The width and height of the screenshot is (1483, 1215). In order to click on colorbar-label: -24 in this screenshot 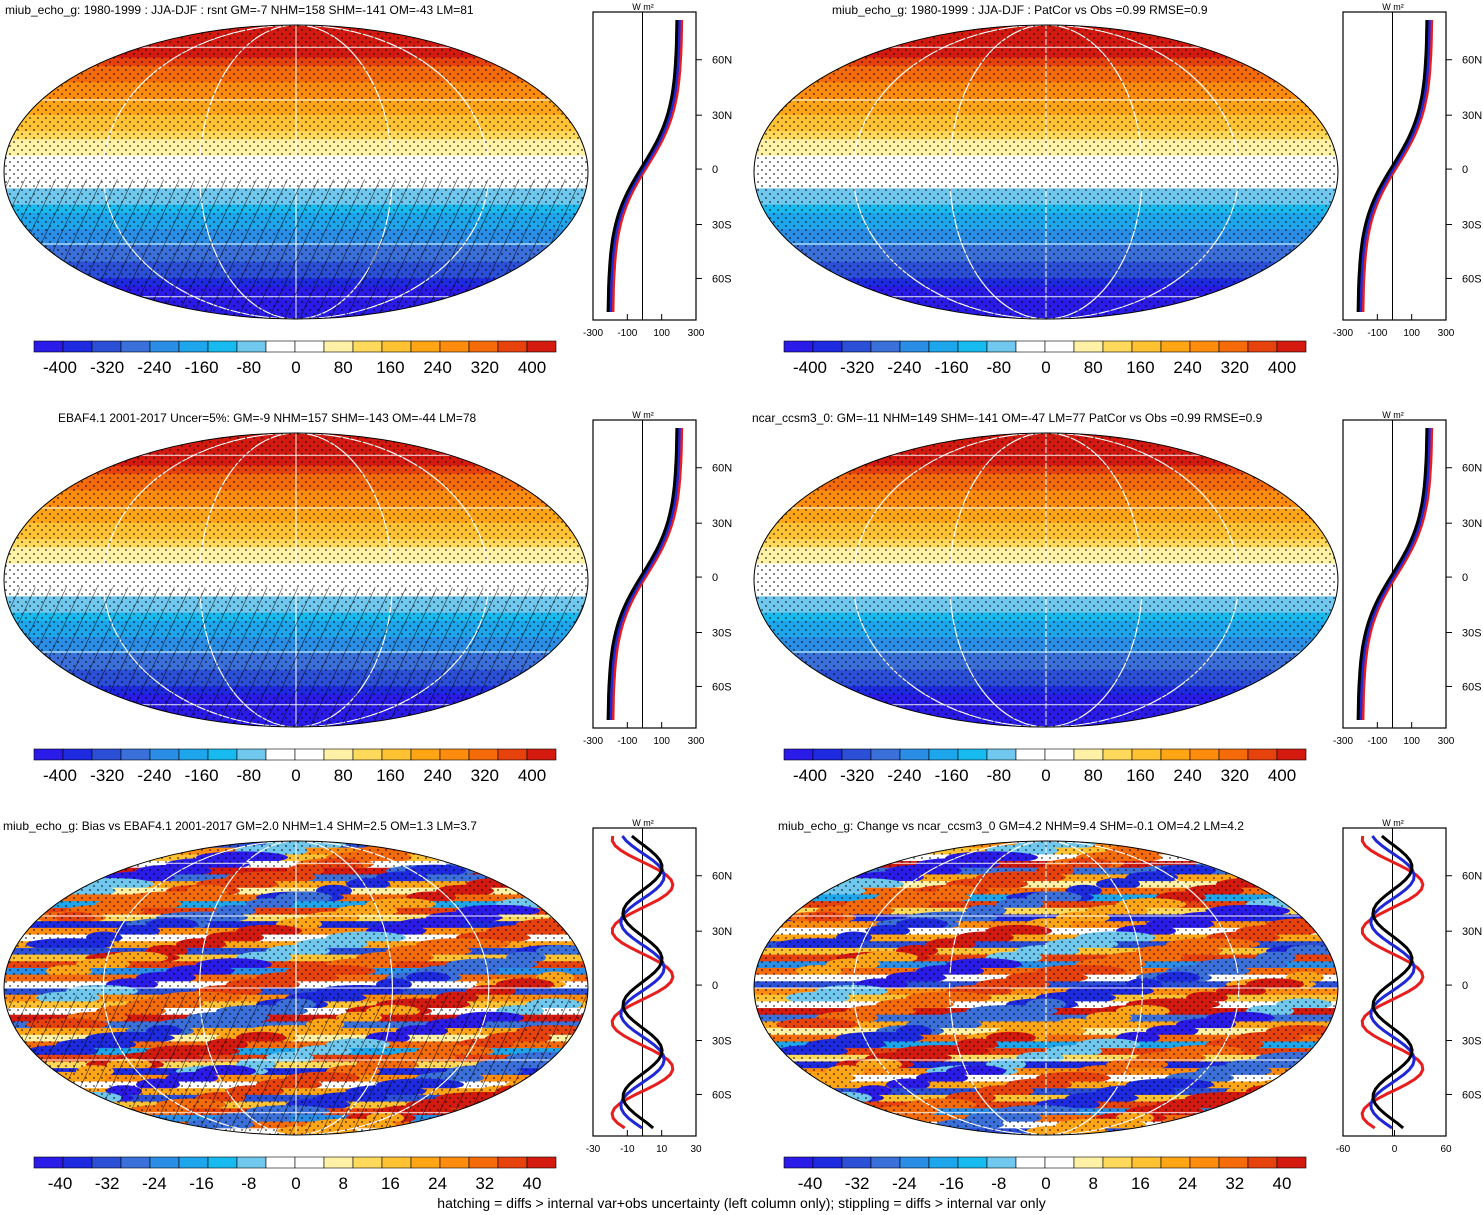, I will do `click(154, 1183)`.